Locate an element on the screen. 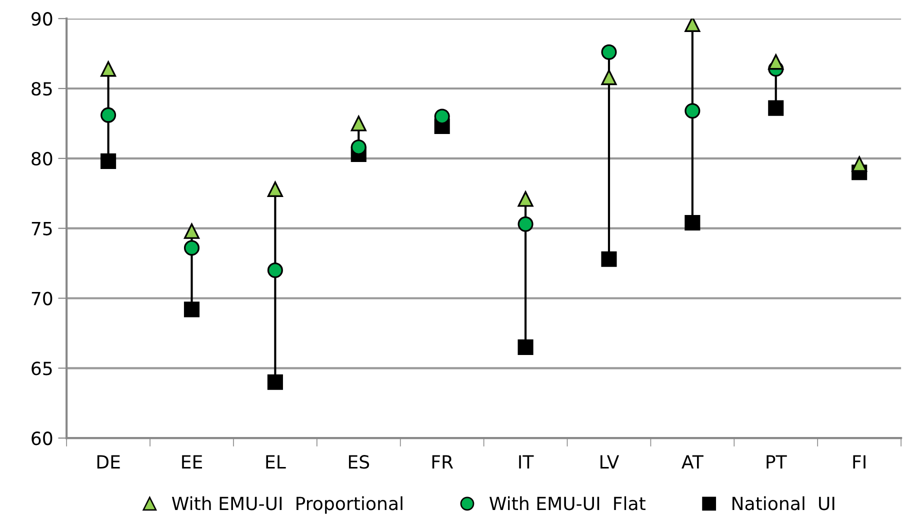 This screenshot has width=912, height=531. legend-label: National UI is located at coordinates (783, 503).